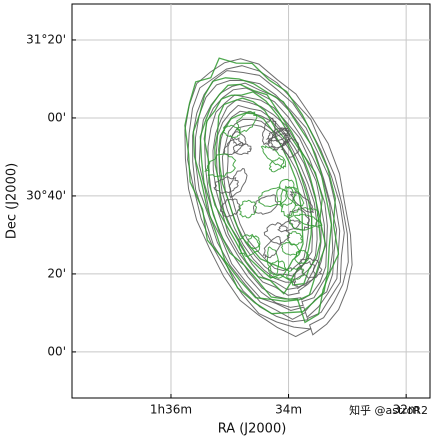  Describe the element at coordinates (406, 410) in the screenshot. I see `x-tick-label: 32m` at that location.